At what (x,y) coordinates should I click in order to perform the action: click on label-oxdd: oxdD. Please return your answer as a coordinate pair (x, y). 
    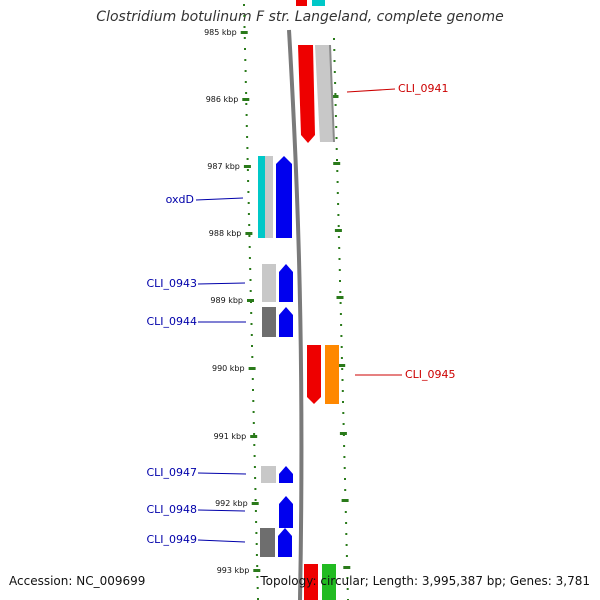
    Looking at the image, I should click on (180, 199).